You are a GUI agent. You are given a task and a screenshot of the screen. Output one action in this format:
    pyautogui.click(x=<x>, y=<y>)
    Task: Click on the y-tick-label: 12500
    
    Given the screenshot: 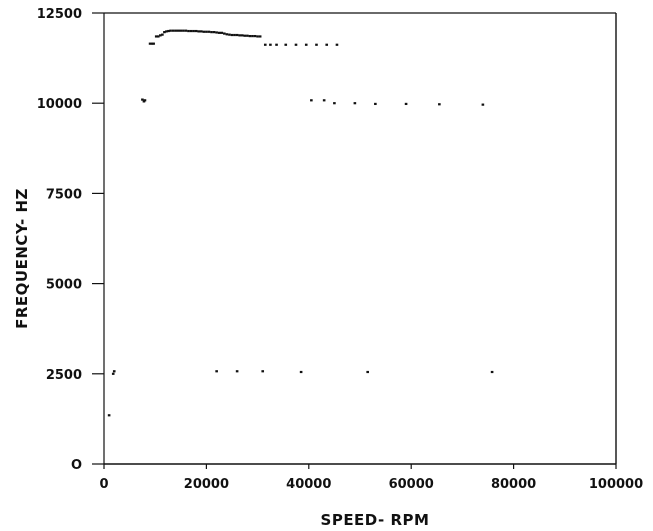 What is the action you would take?
    pyautogui.click(x=59, y=14)
    